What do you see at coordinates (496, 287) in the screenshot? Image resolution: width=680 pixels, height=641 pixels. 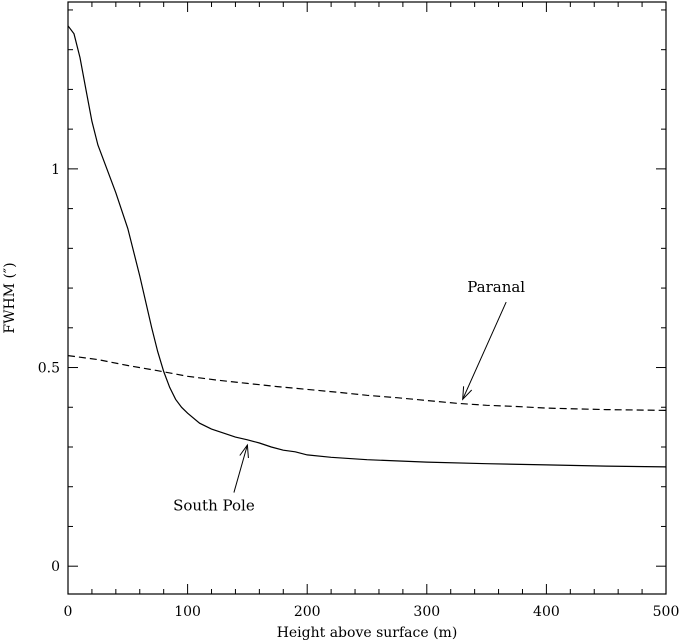 I see `annotation-label-paranal: Paranal` at bounding box center [496, 287].